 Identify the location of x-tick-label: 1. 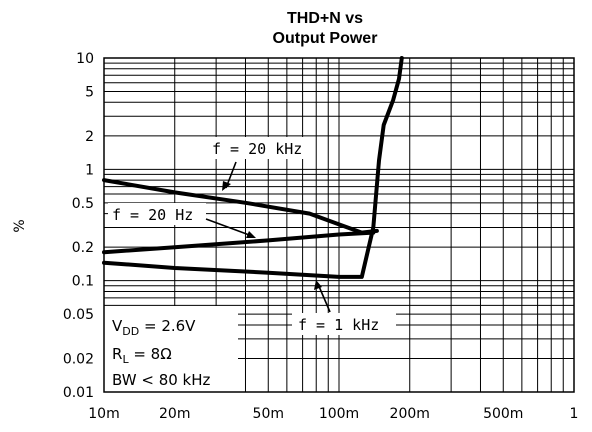
(574, 414).